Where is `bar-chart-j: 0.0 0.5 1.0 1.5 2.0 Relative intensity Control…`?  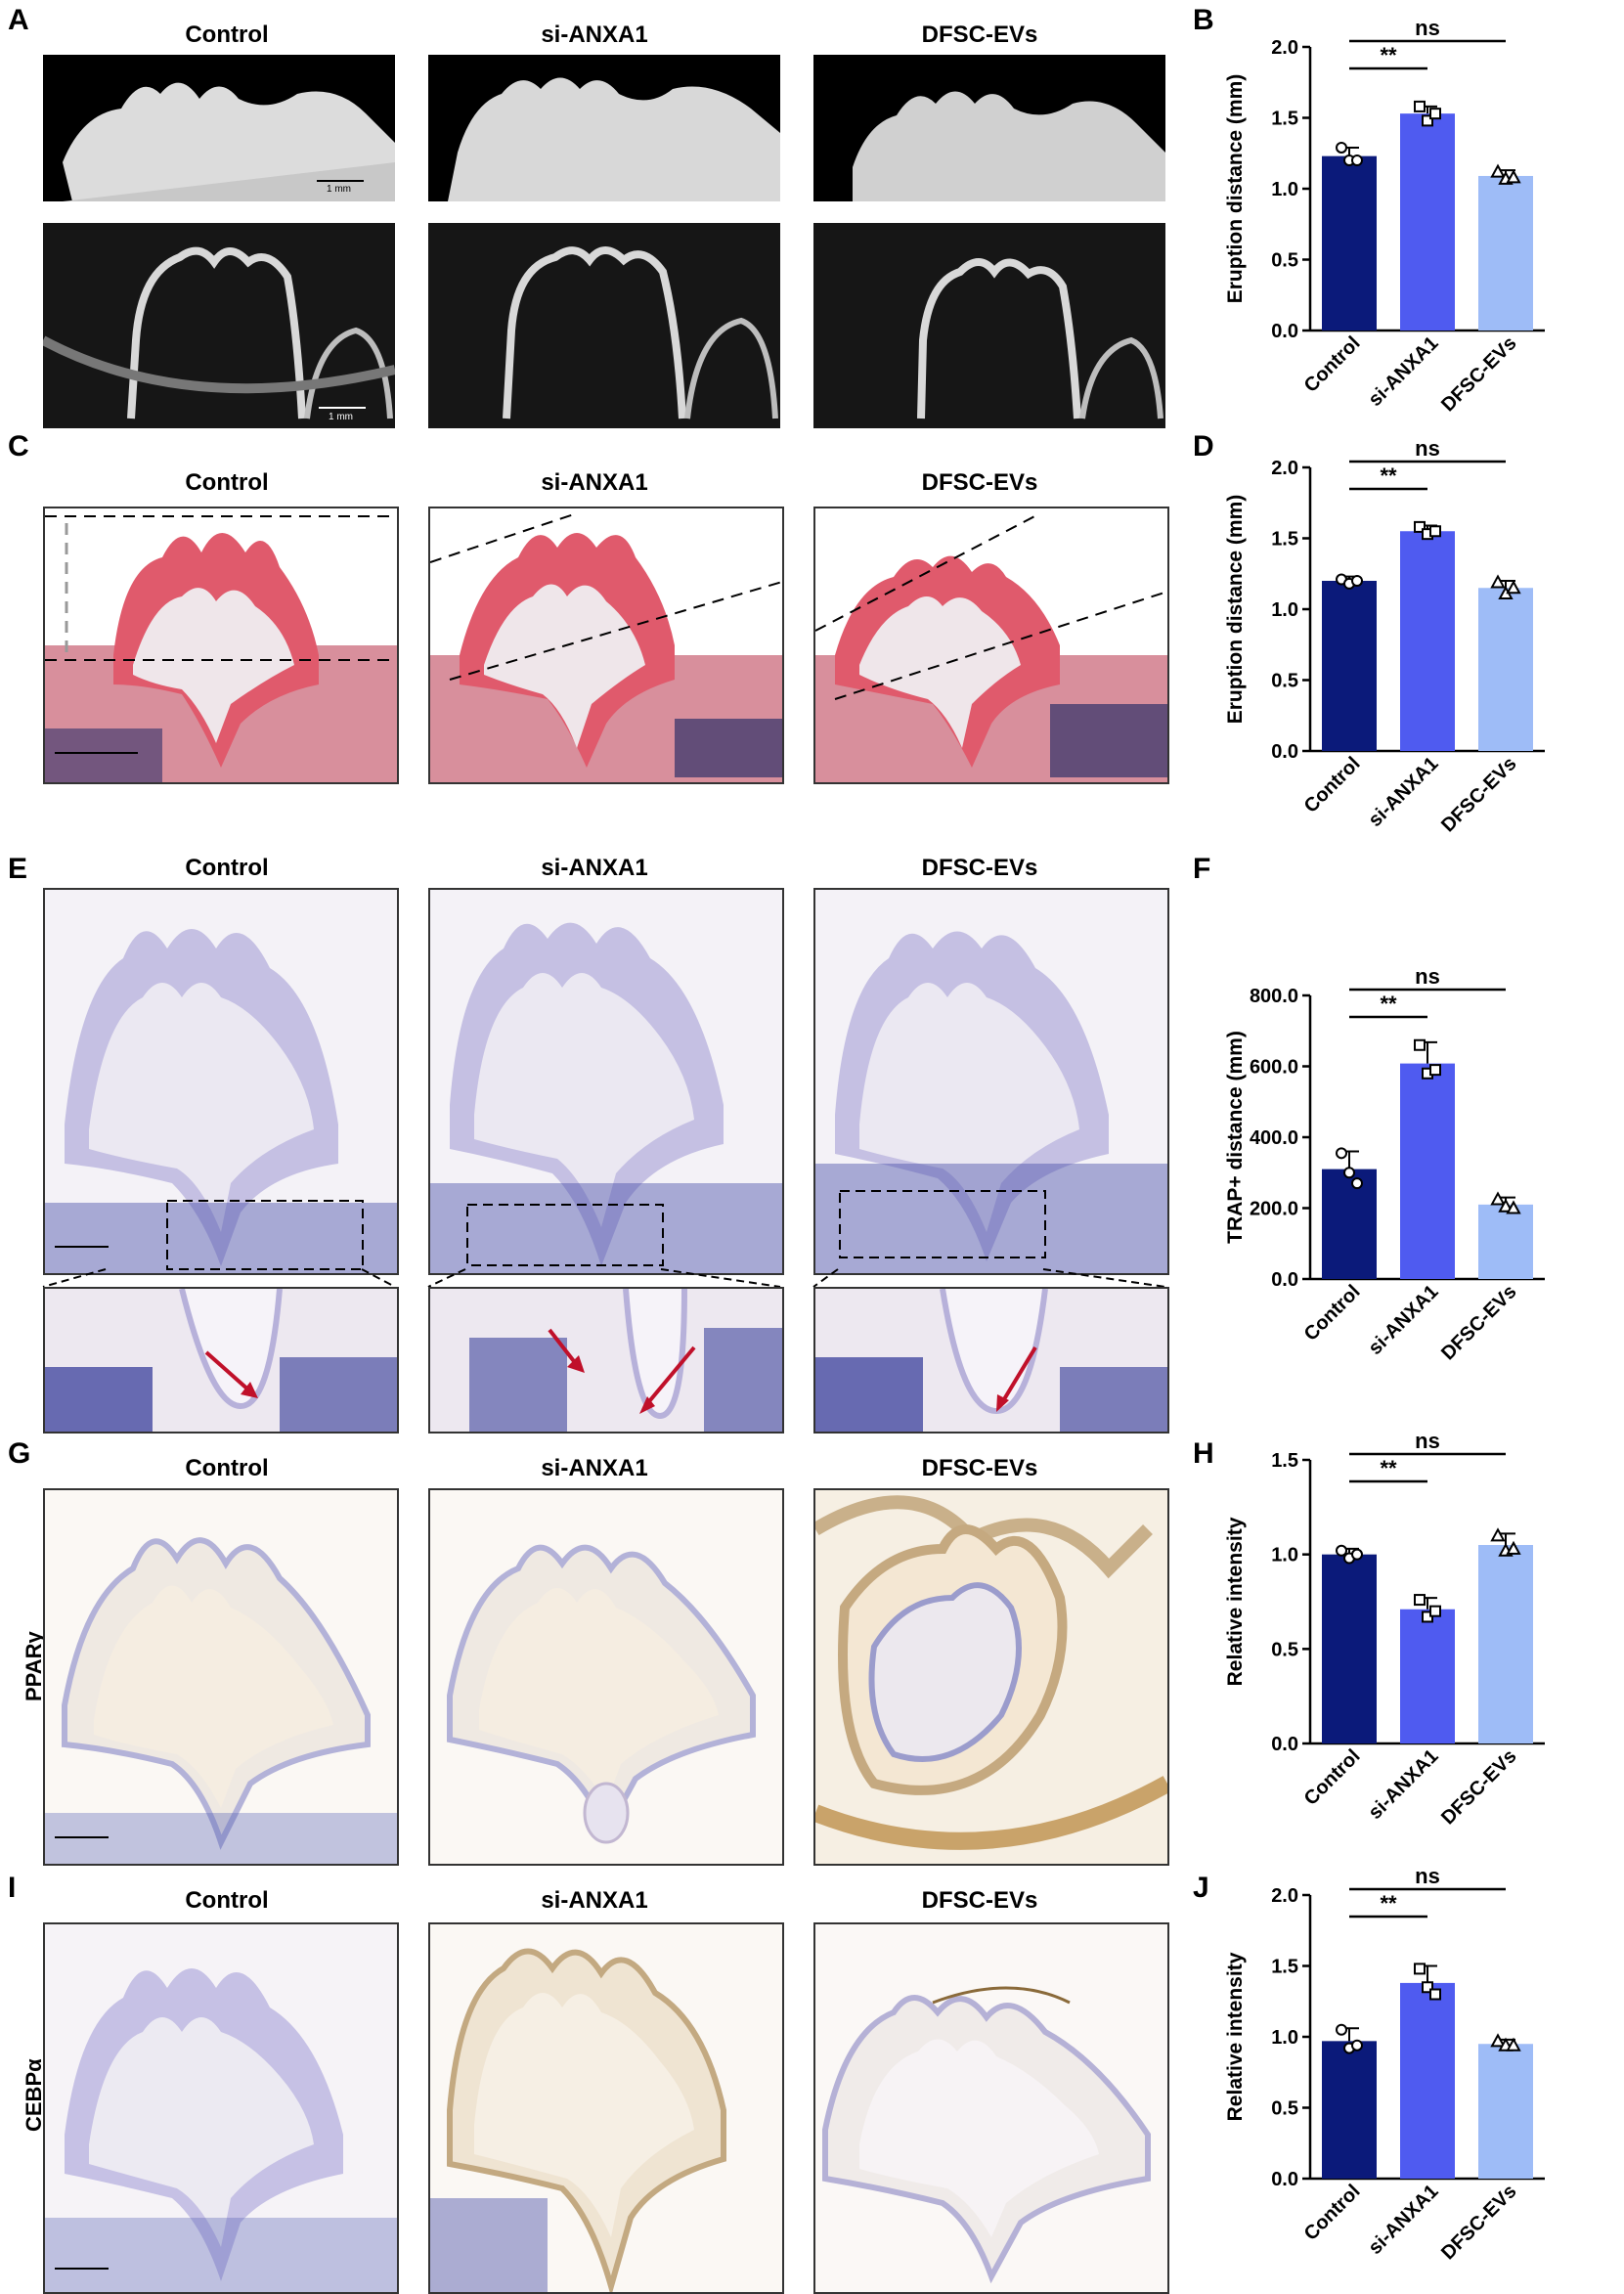
bar-chart-j: 0.0 0.5 1.0 1.5 2.0 Relative intensity Control… is located at coordinates (1385, 2066).